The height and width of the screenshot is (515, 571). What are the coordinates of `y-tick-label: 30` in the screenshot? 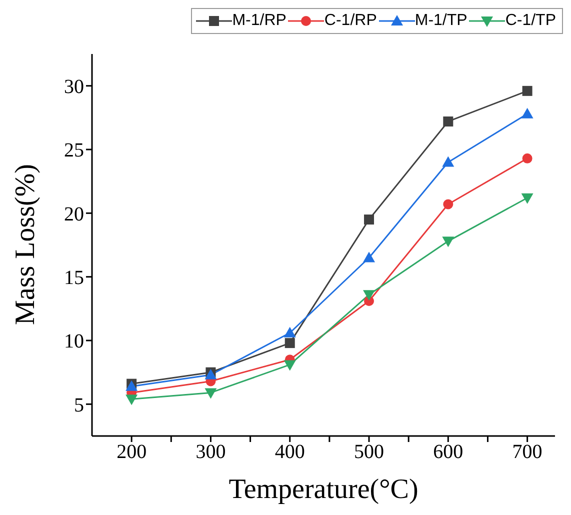 It's located at (74, 87).